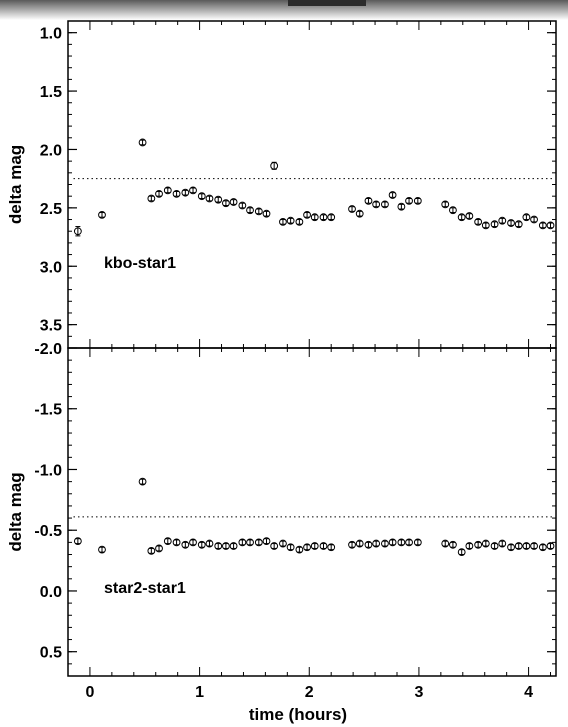 The width and height of the screenshot is (568, 727). What do you see at coordinates (51, 267) in the screenshot?
I see `y-tick-label: 3.0` at bounding box center [51, 267].